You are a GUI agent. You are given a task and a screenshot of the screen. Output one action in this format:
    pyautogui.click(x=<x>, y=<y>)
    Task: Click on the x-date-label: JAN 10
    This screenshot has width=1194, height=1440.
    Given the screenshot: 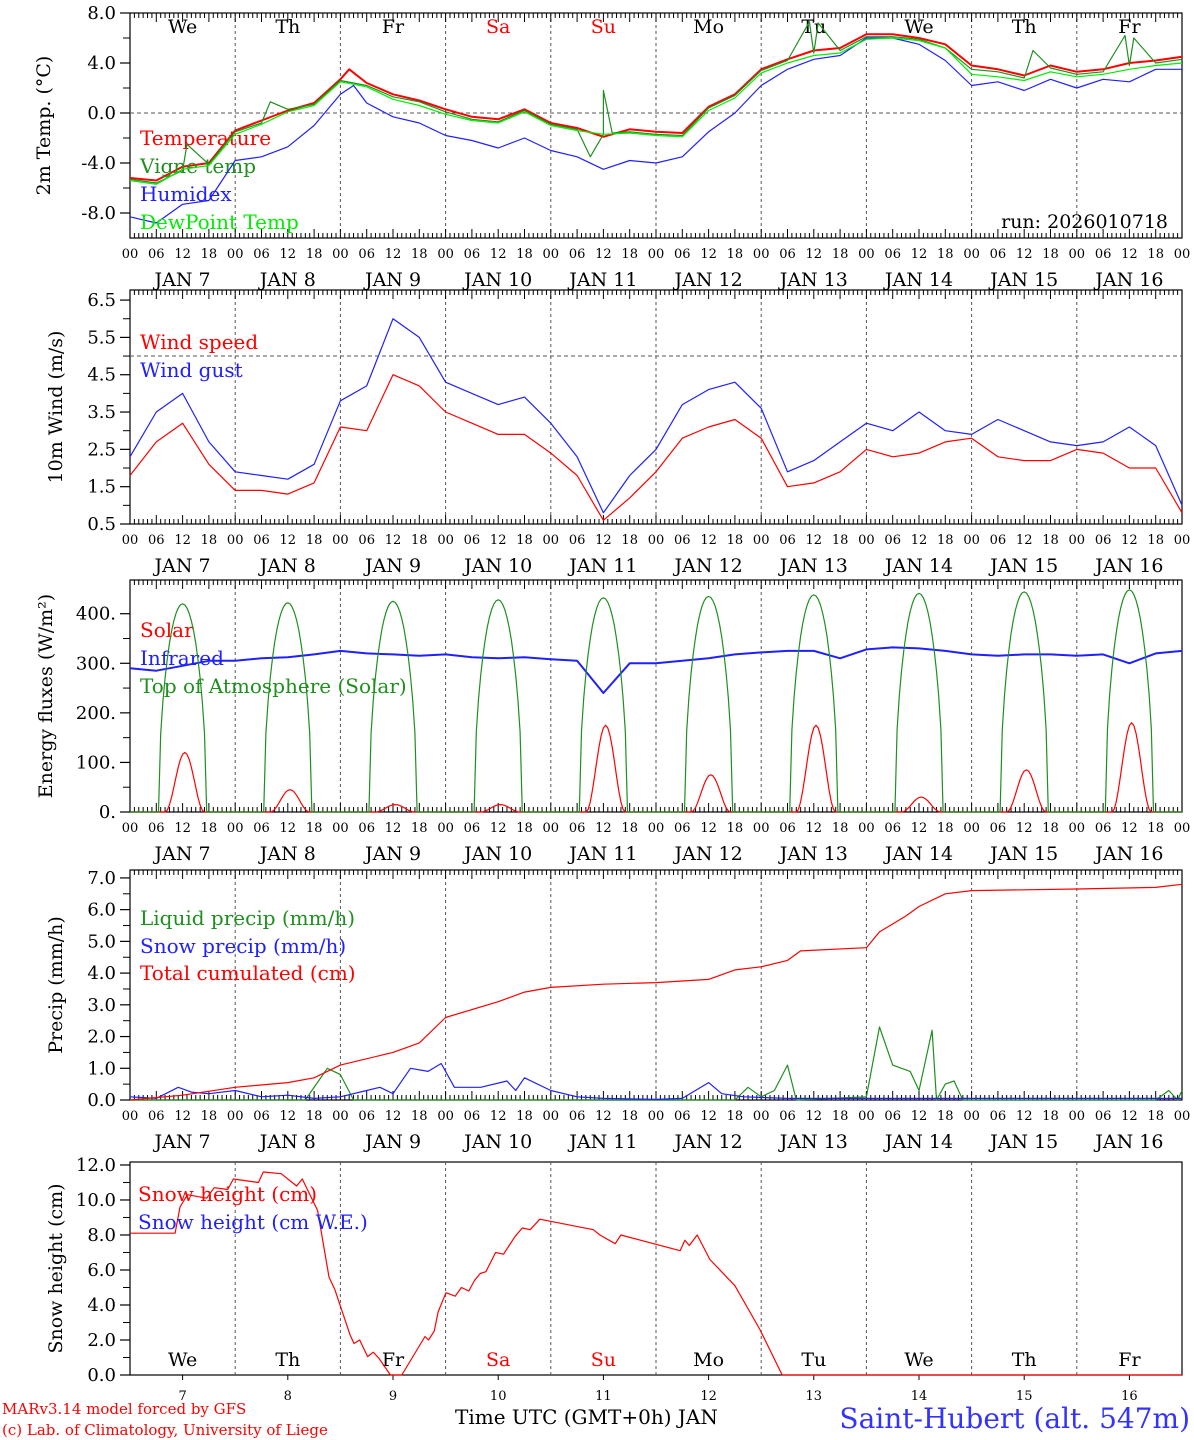 What is the action you would take?
    pyautogui.click(x=497, y=1142)
    